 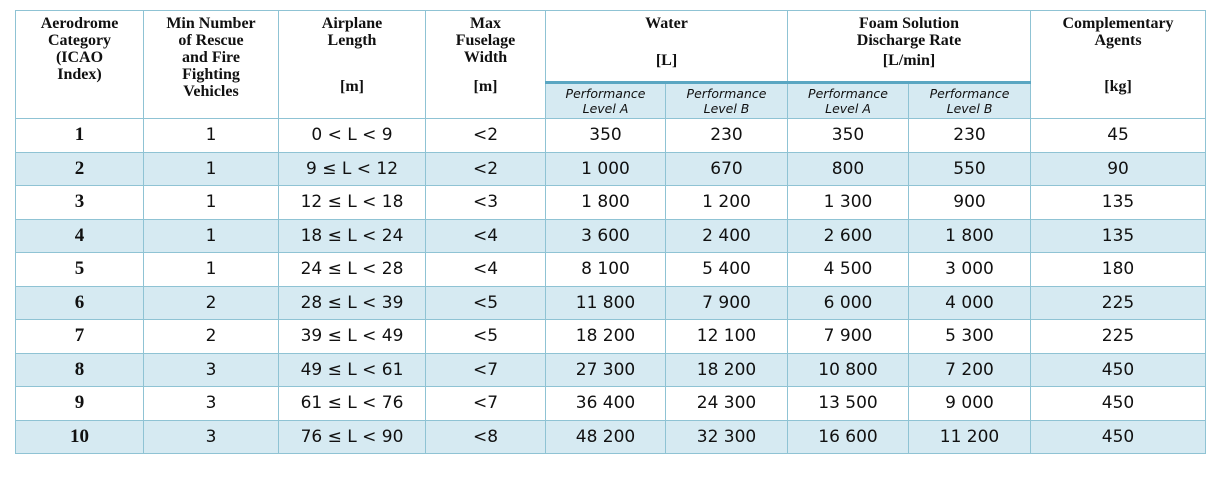 What do you see at coordinates (848, 269) in the screenshot?
I see `table-cell: 4 500` at bounding box center [848, 269].